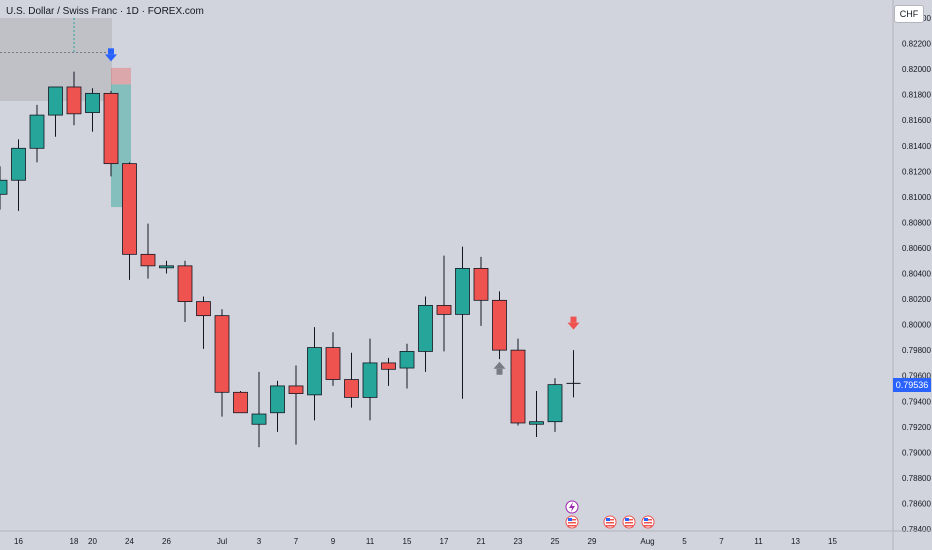 The height and width of the screenshot is (550, 932). I want to click on x-tick-label: Jul, so click(222, 541).